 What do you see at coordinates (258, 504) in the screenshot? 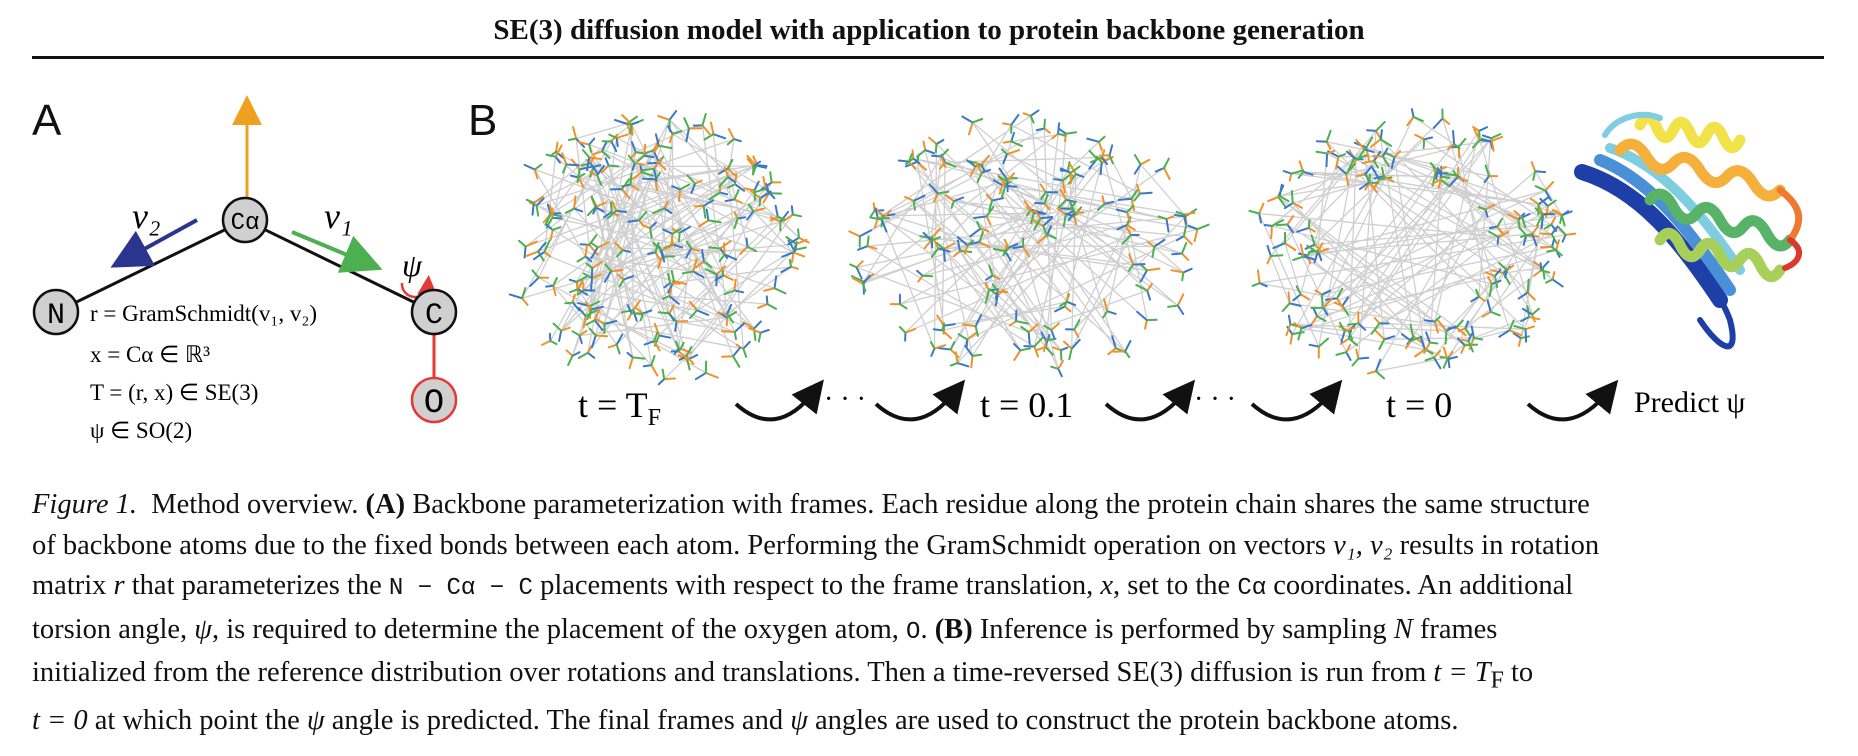
I see `caption-text: Method overview.` at bounding box center [258, 504].